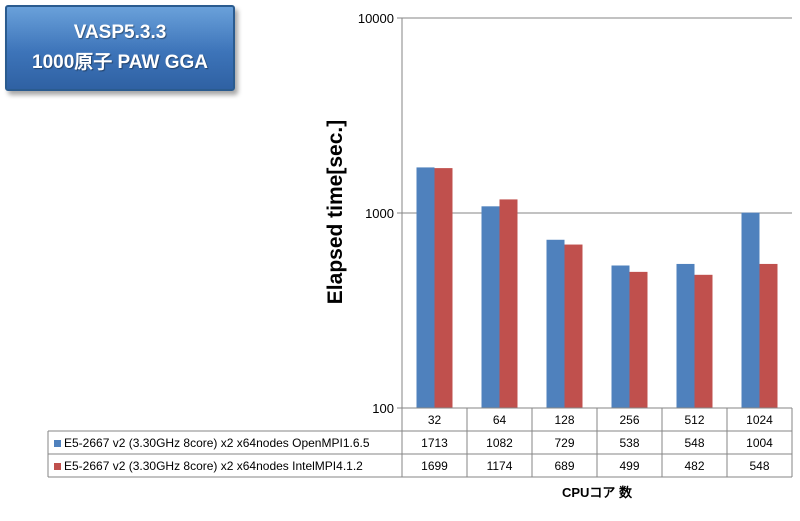 The height and width of the screenshot is (521, 800). I want to click on data-value-label: 1699, so click(434, 466).